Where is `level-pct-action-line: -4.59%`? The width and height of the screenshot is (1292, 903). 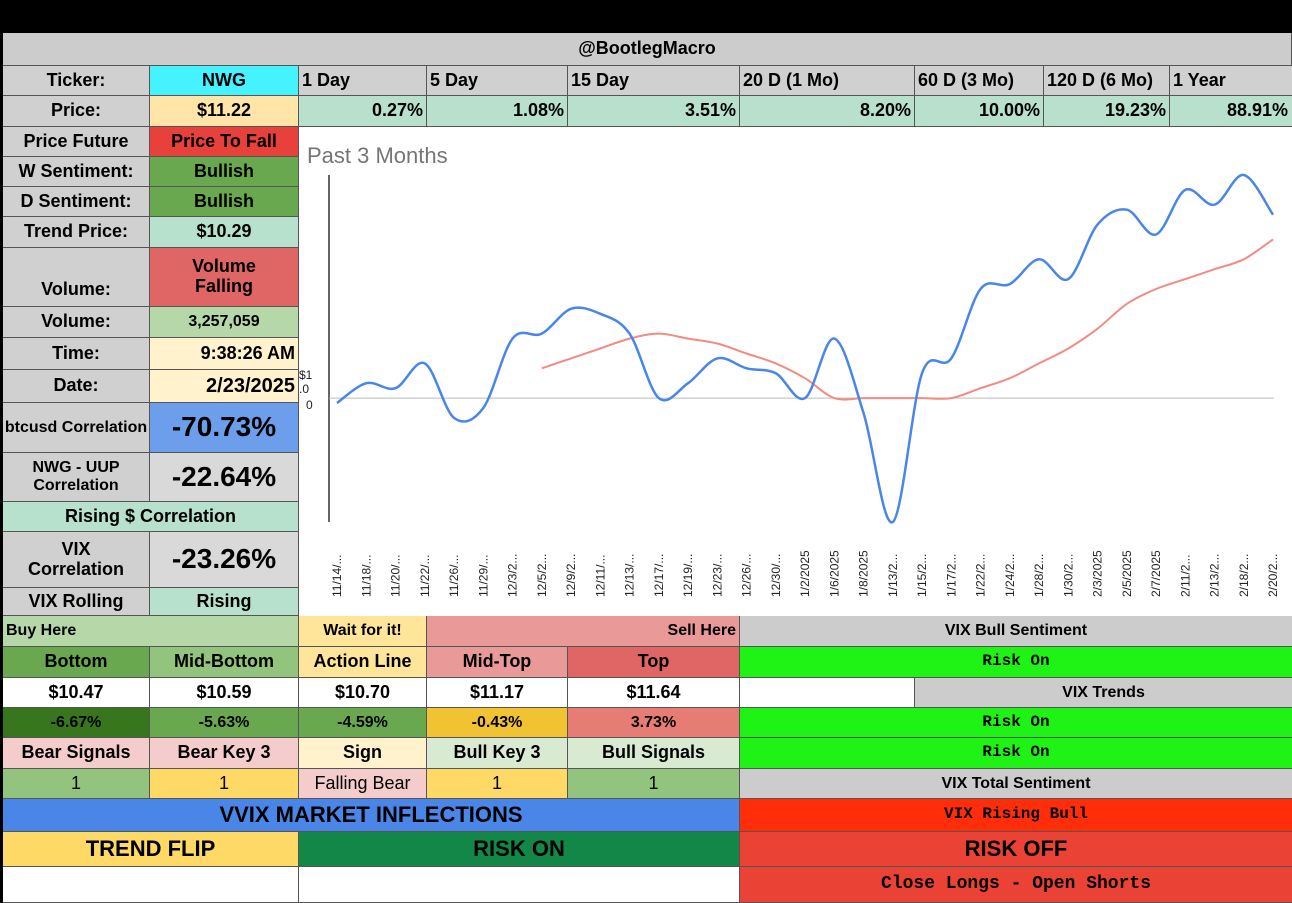
level-pct-action-line: -4.59% is located at coordinates (363, 723).